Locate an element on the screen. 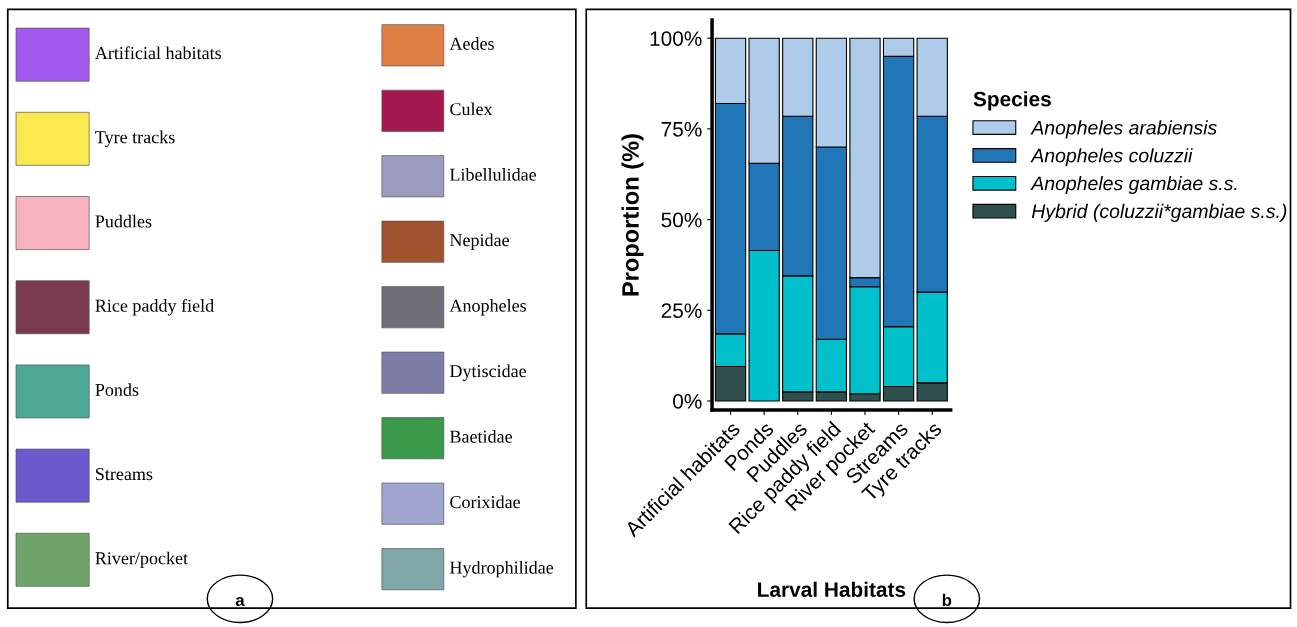 This screenshot has height=627, width=1297. legend-label: Hybrid (coluzzii*gambiae s.s.) is located at coordinates (1159, 212).